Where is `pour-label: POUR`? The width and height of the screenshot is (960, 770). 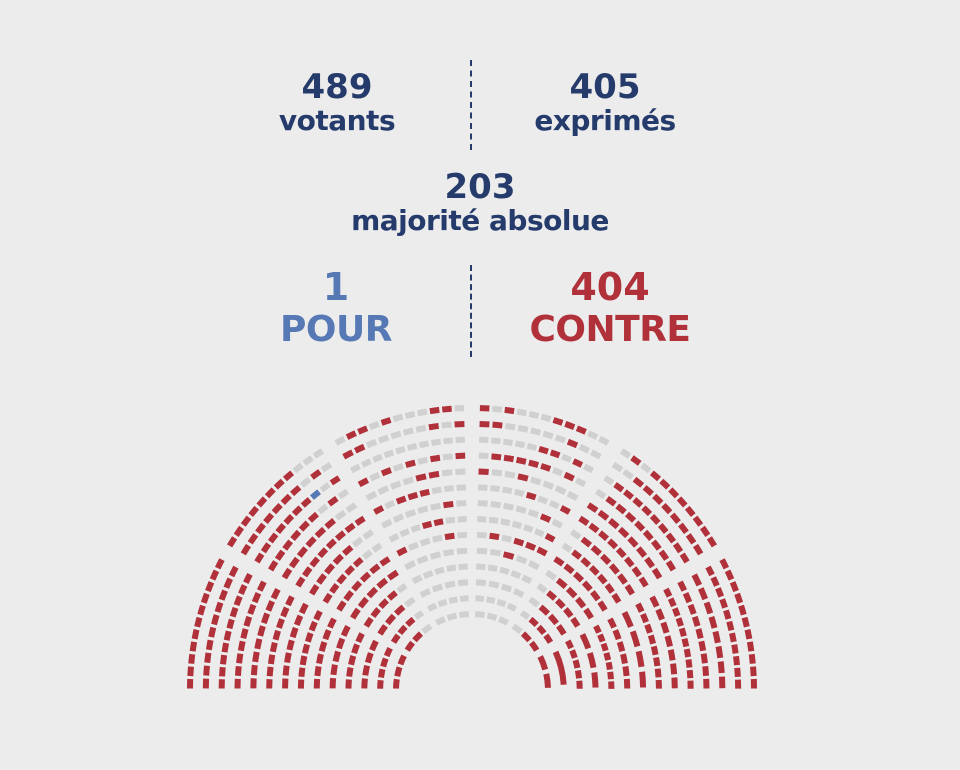 pour-label: POUR is located at coordinates (336, 329).